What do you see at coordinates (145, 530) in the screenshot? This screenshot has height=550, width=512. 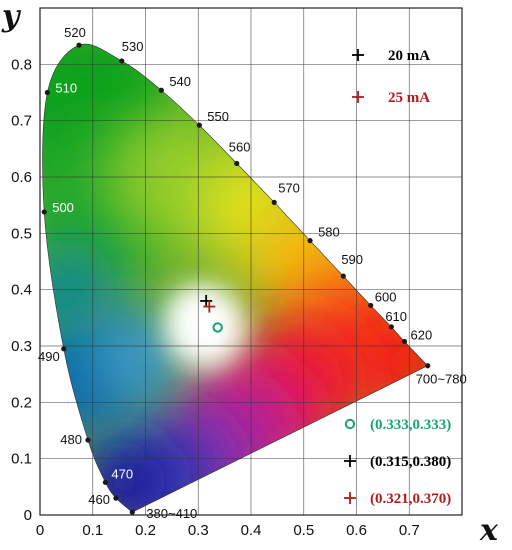 I see `x-tick-label: 0.2` at bounding box center [145, 530].